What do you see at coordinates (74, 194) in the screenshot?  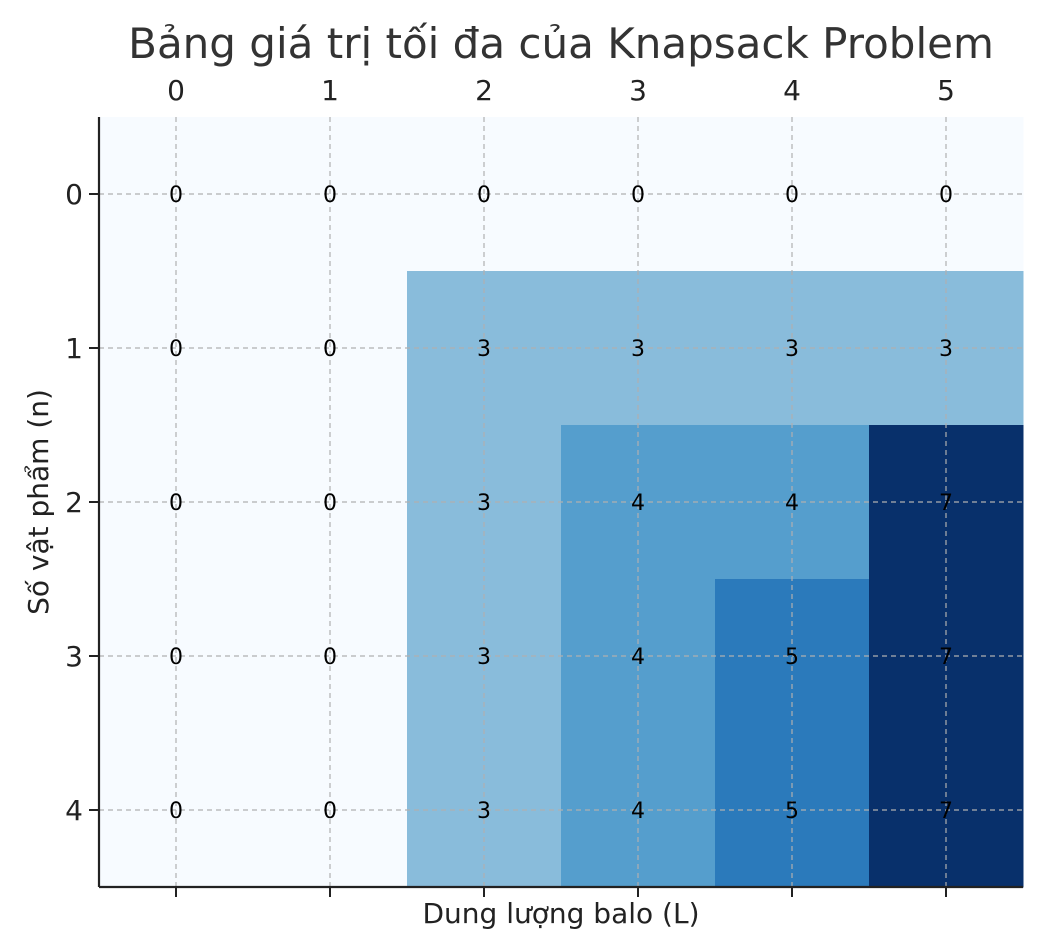 I see `y-tick-label: 0` at bounding box center [74, 194].